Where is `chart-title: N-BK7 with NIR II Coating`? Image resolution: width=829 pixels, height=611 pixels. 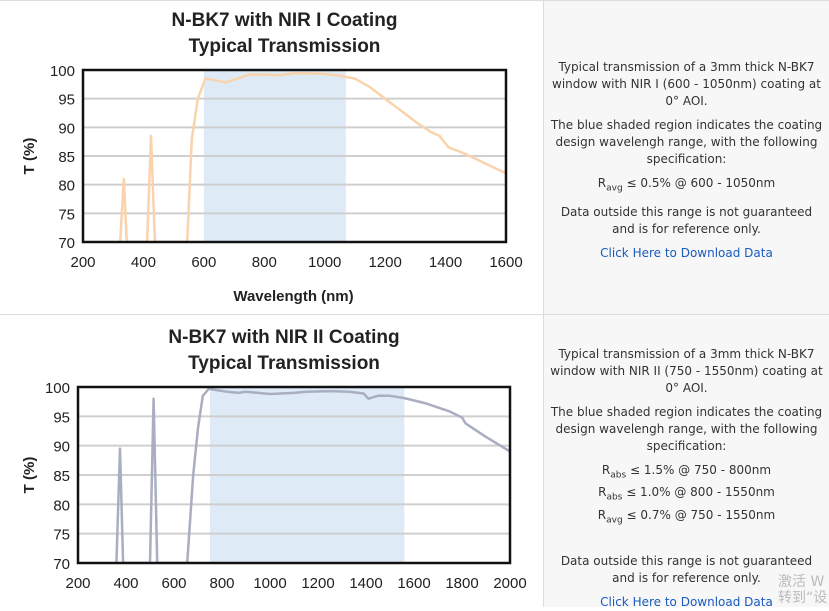
chart-title: N-BK7 with NIR II Coating is located at coordinates (283, 337).